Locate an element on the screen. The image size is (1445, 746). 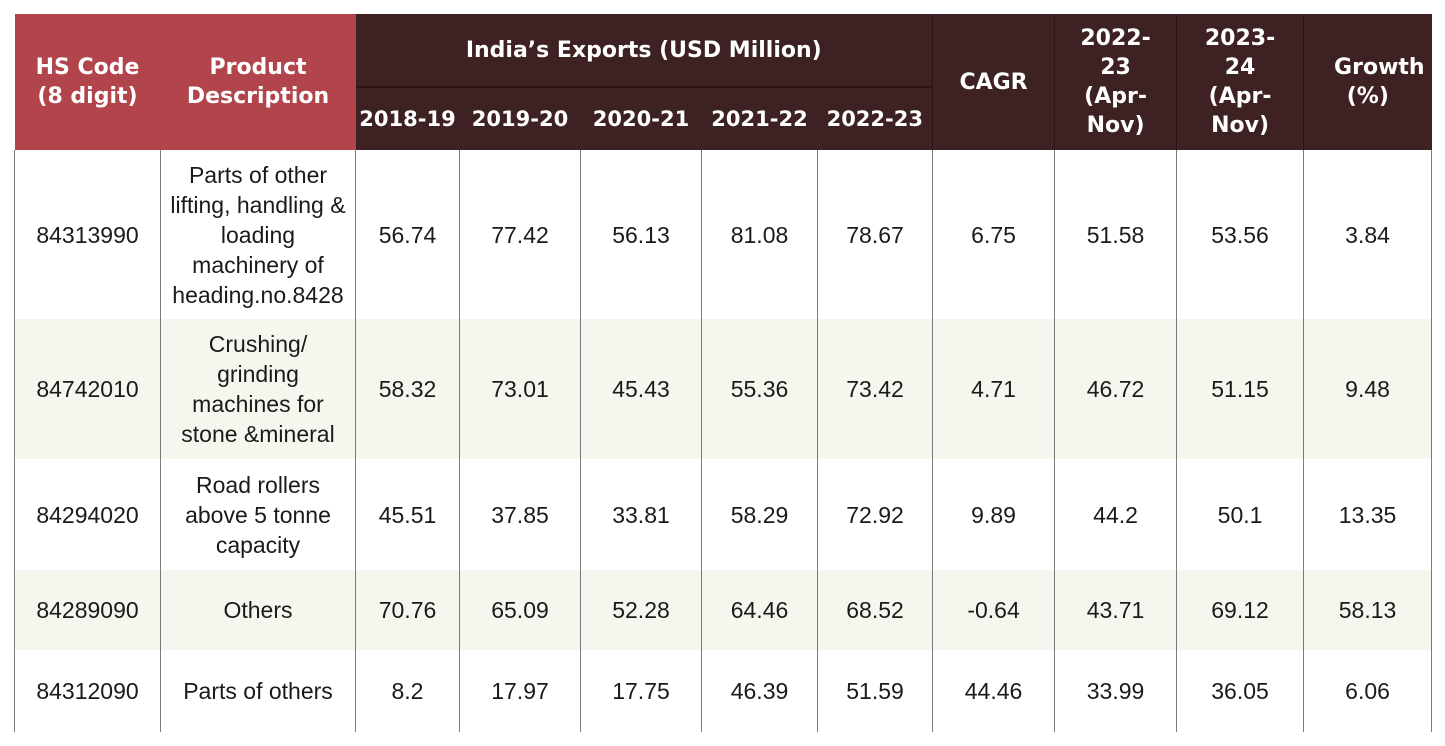
header-product-description: Product Description is located at coordinates (258, 82).